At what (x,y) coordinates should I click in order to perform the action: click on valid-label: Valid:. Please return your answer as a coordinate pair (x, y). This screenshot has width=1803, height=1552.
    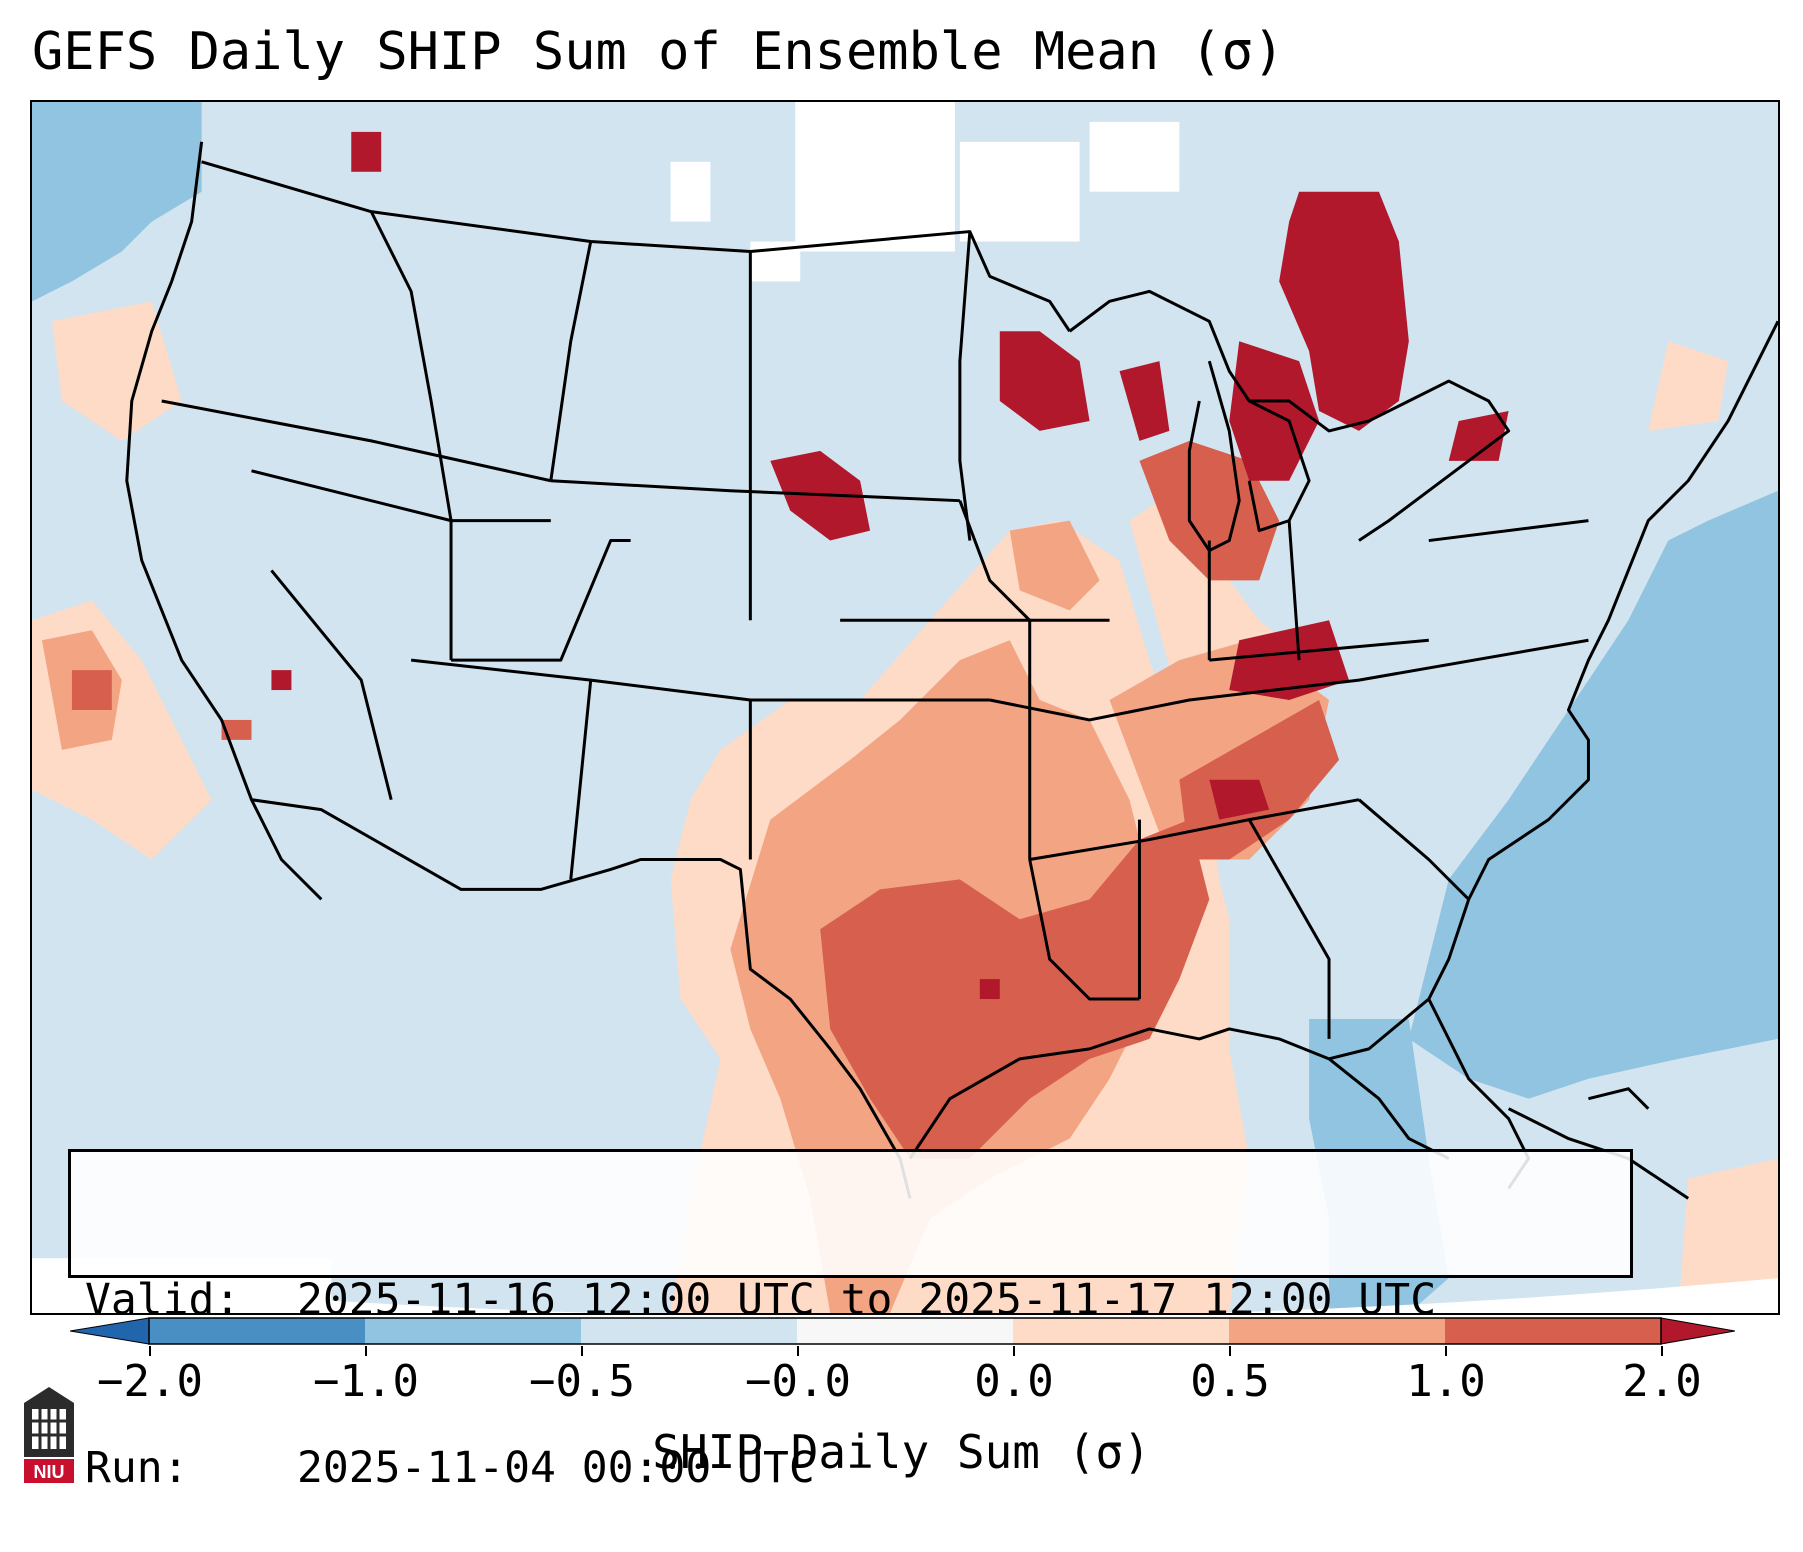
    Looking at the image, I should click on (163, 1300).